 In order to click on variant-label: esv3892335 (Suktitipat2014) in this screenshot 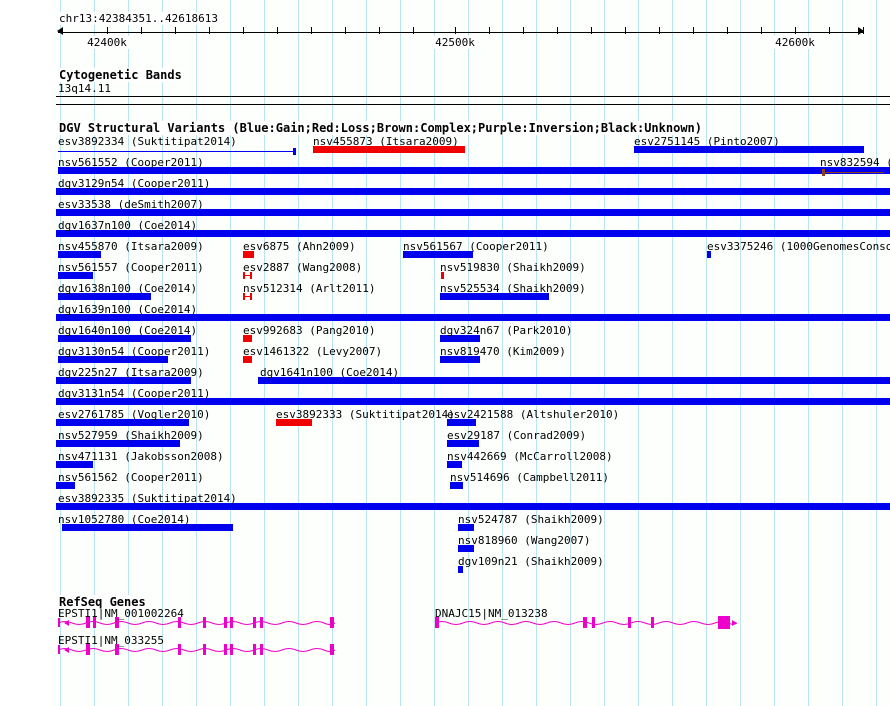, I will do `click(147, 498)`.